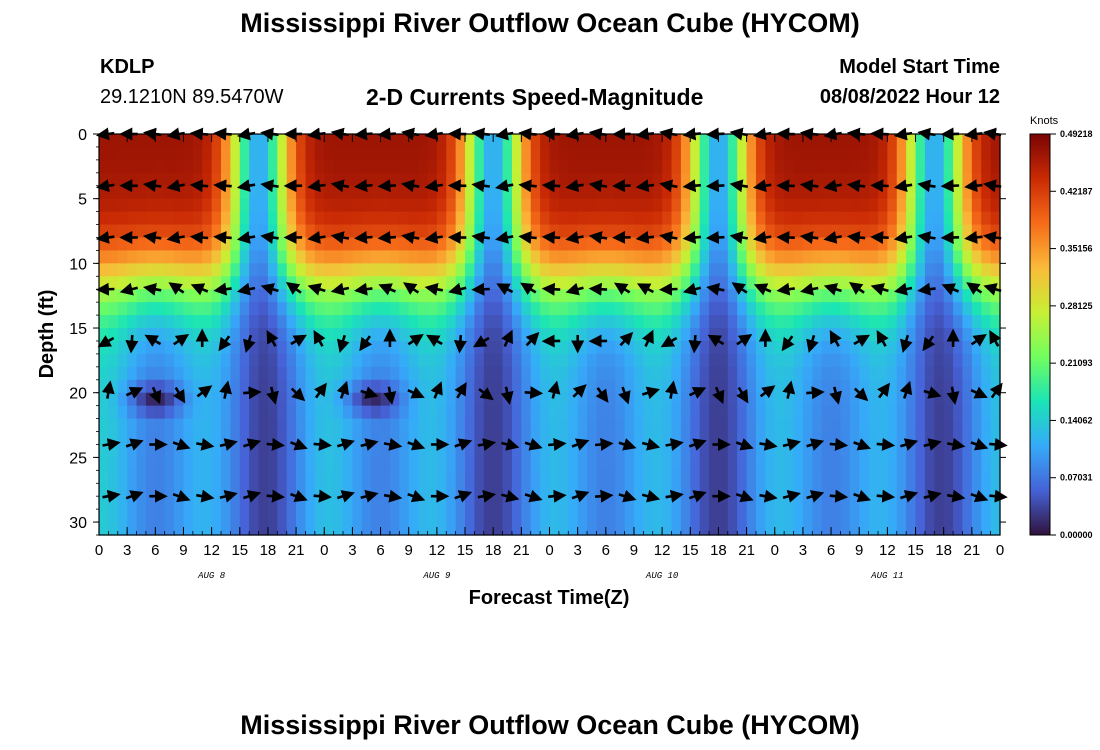  What do you see at coordinates (437, 550) in the screenshot?
I see `x-tick-label: 12` at bounding box center [437, 550].